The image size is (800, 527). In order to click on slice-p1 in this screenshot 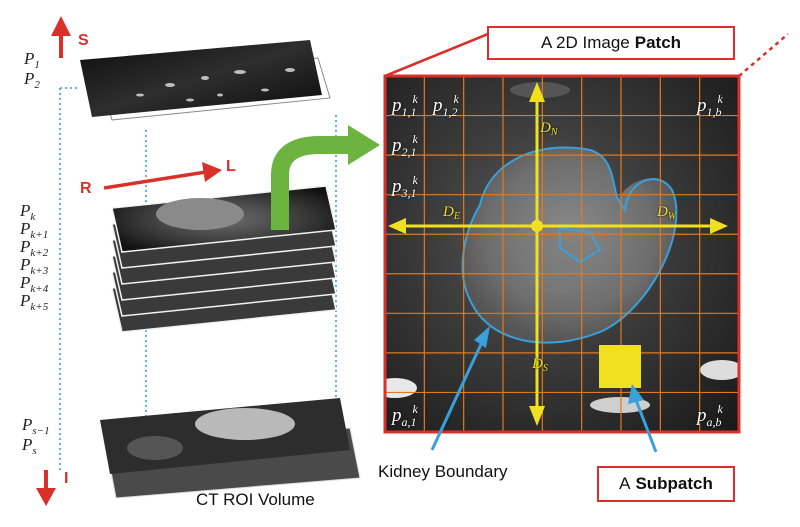, I will do `click(201, 78)`.